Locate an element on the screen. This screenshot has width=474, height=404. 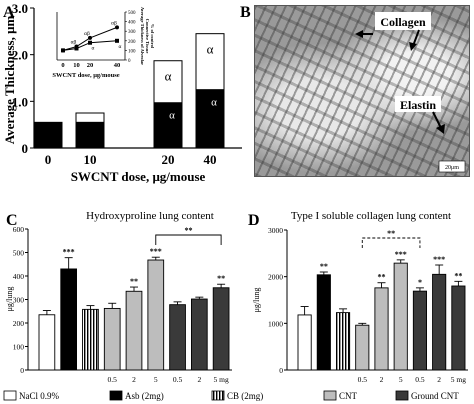
panel-c-y-tick-label: 600 is located at coordinates (19, 229).